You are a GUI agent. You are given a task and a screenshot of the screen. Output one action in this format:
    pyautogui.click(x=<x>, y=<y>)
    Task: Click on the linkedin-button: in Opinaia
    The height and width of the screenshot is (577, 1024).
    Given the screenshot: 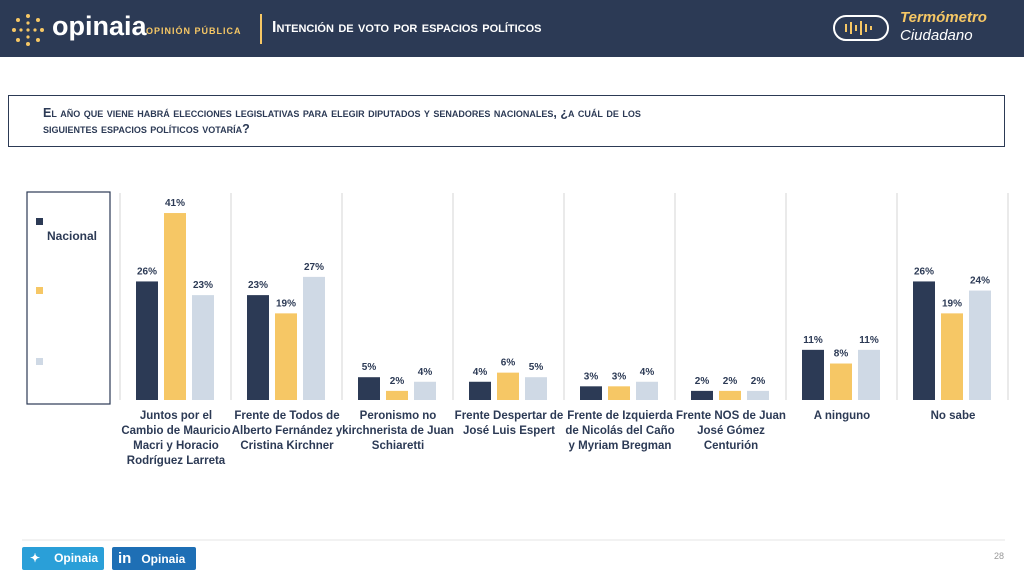 What is the action you would take?
    pyautogui.click(x=154, y=558)
    